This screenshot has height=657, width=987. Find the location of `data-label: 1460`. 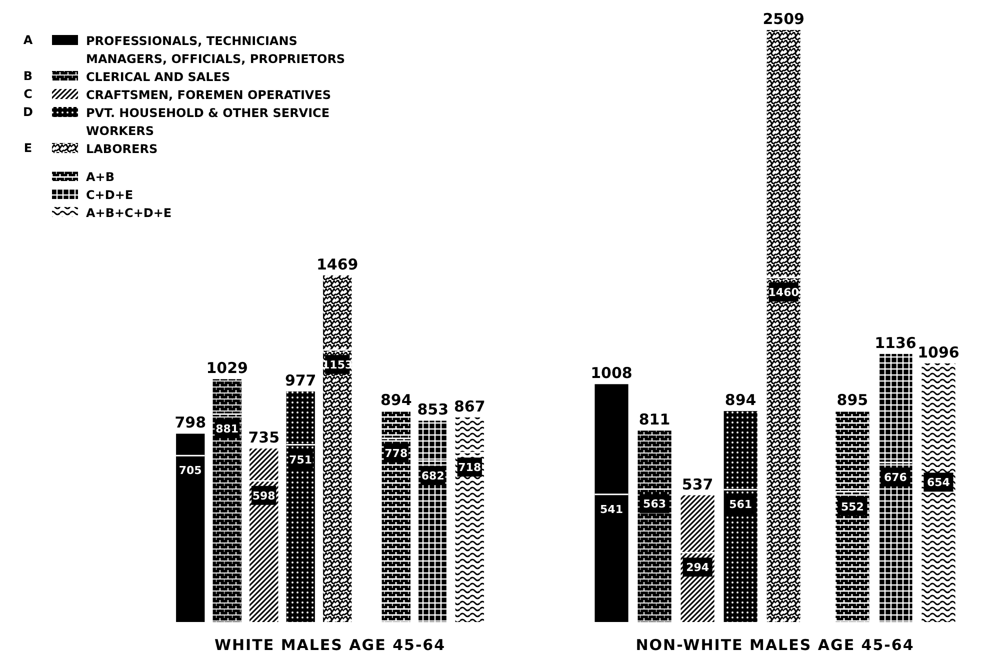

data-label: 1460 is located at coordinates (784, 293).